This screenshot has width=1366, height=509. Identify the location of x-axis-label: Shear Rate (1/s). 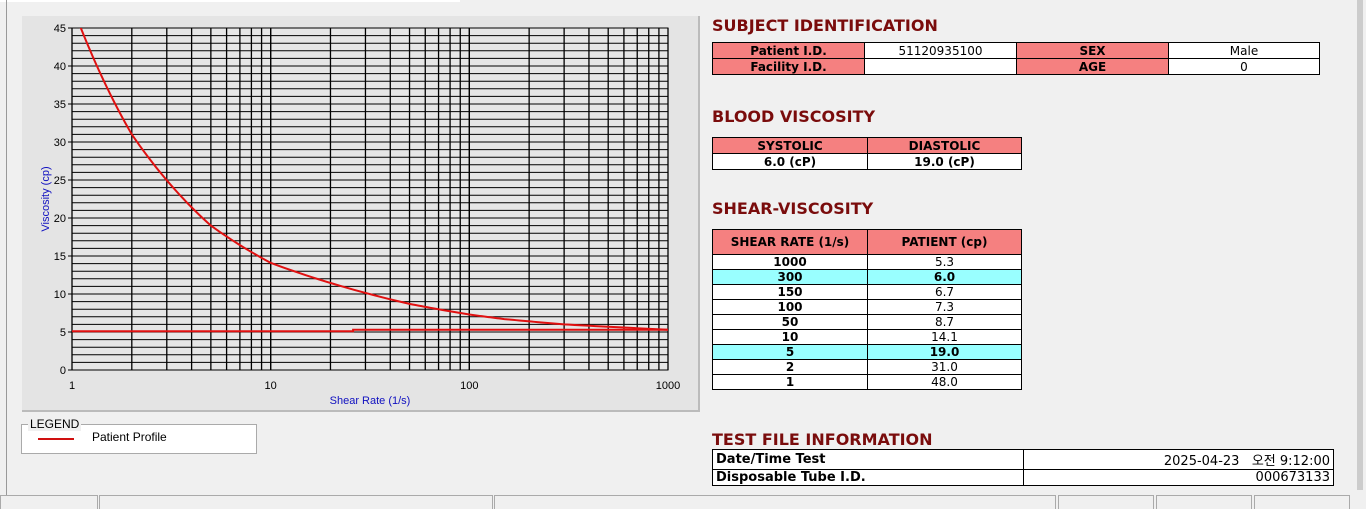
(370, 401).